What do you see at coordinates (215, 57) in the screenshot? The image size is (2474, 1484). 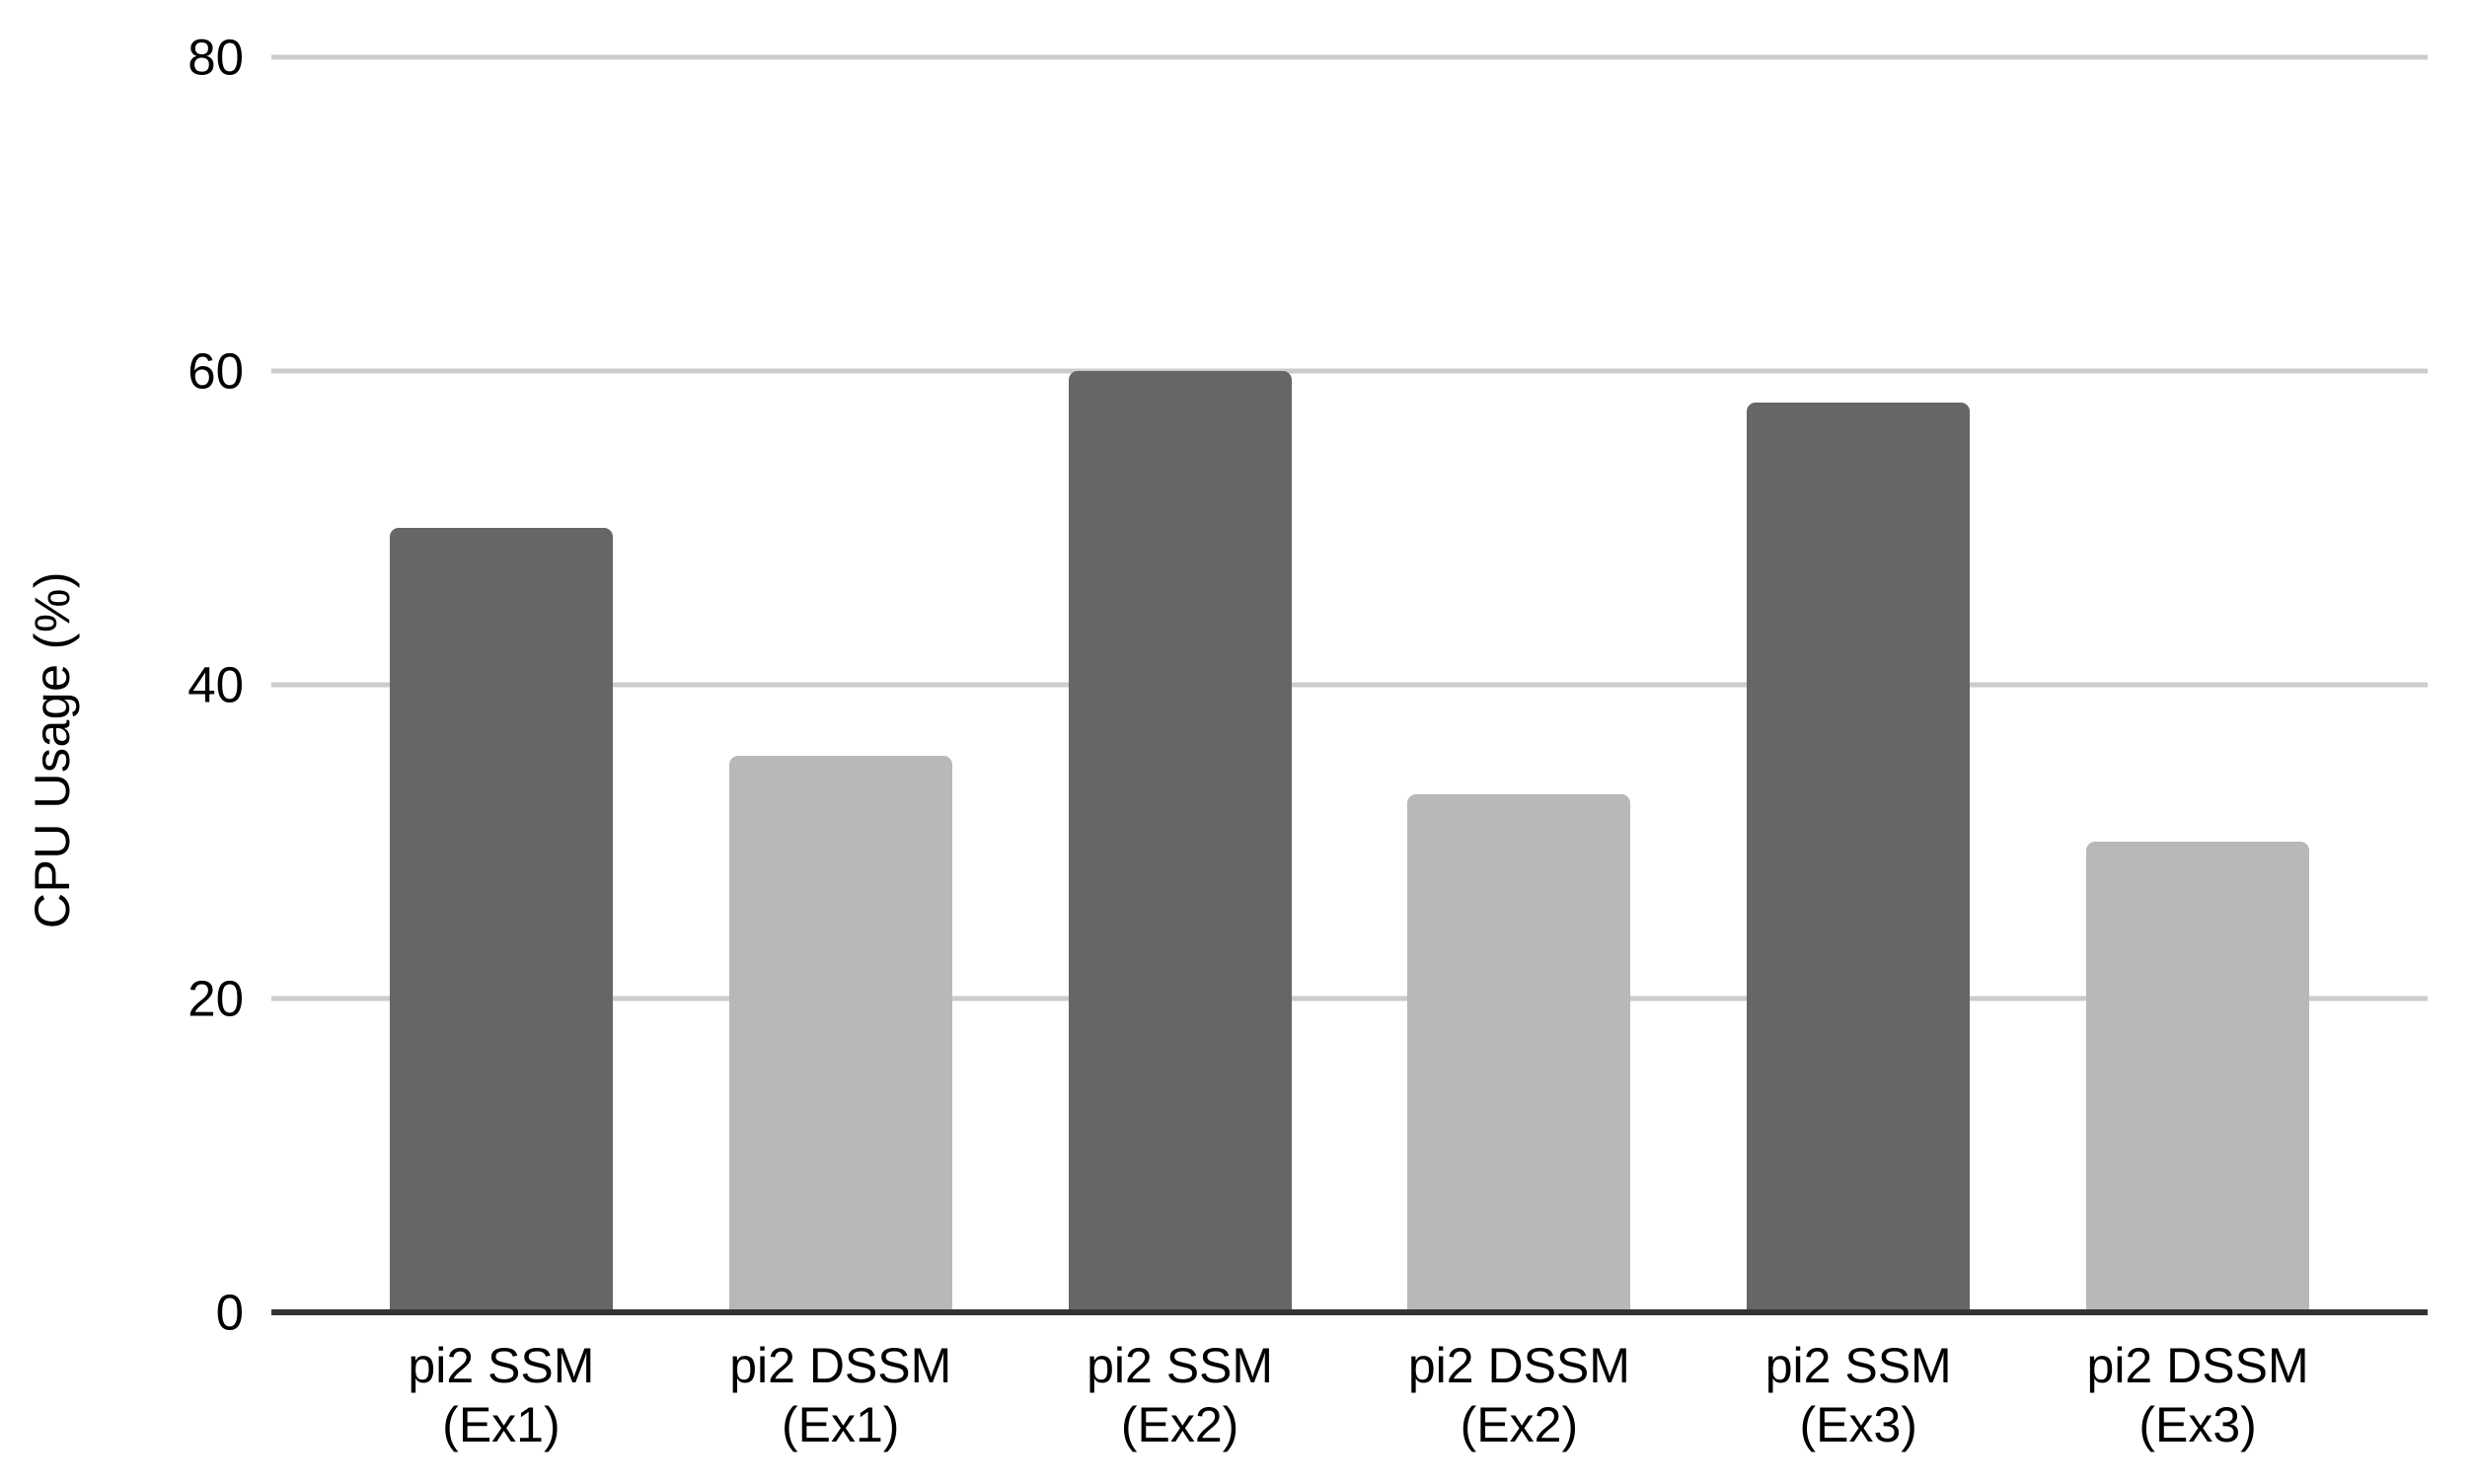 I see `y-tick-label: 80` at bounding box center [215, 57].